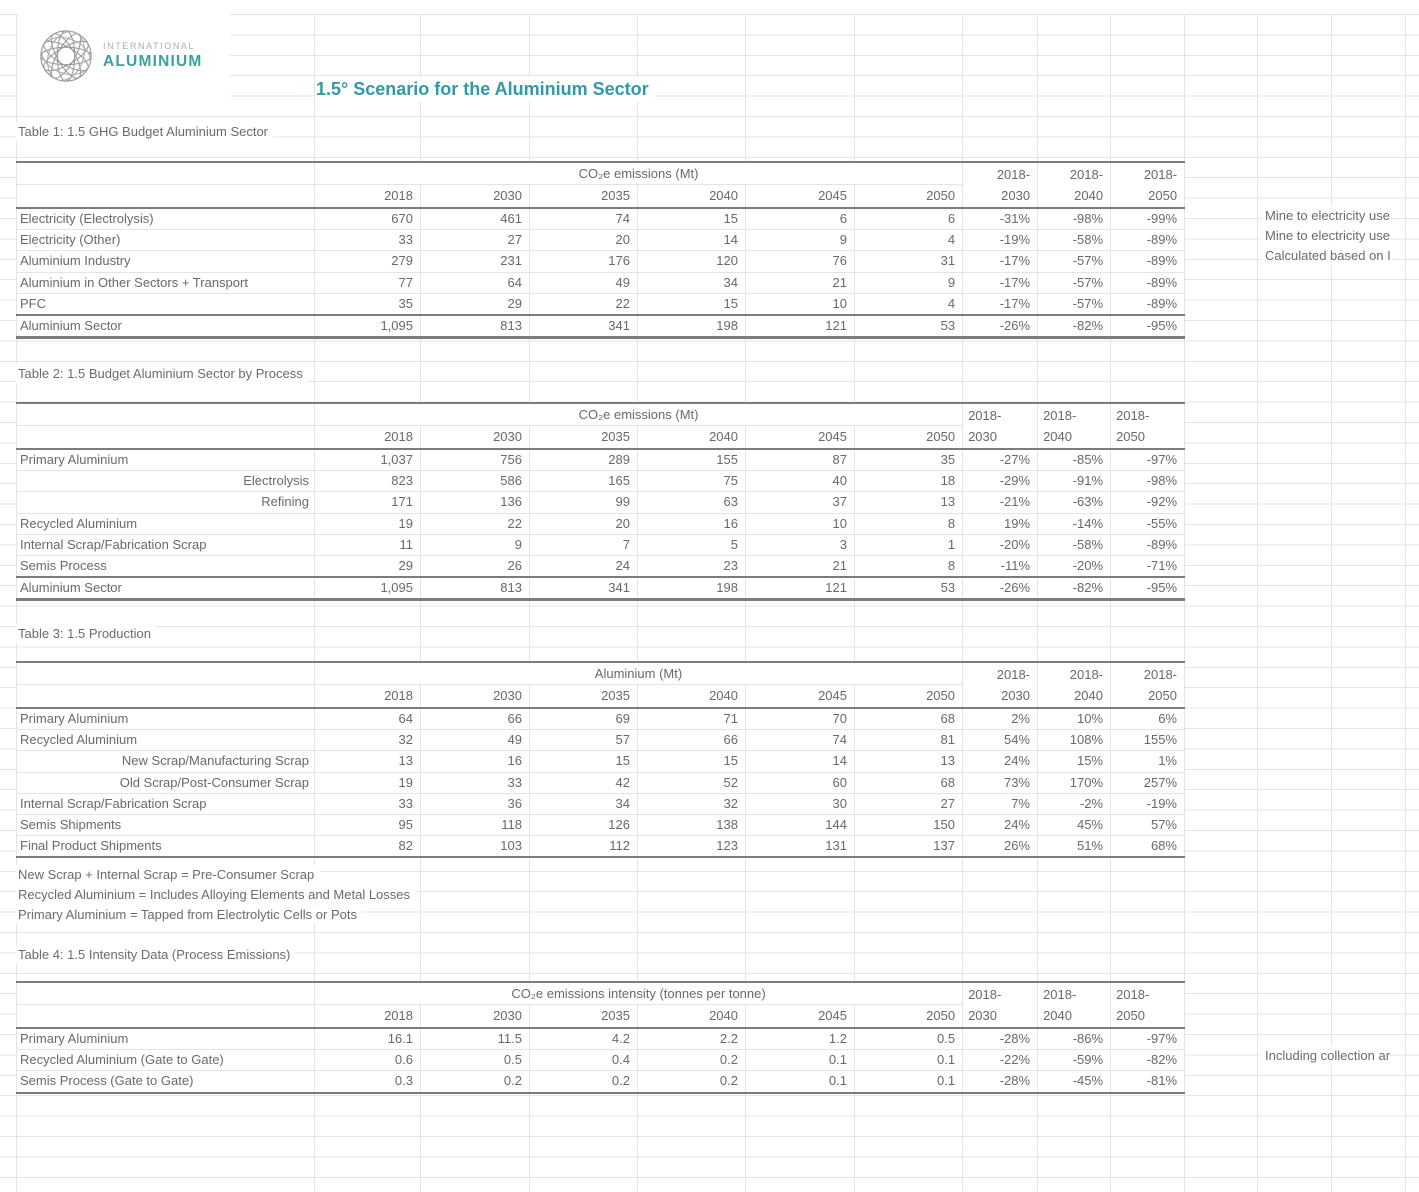 The height and width of the screenshot is (1192, 1419). Describe the element at coordinates (1000, 523) in the screenshot. I see `delta-cell: 19%` at that location.